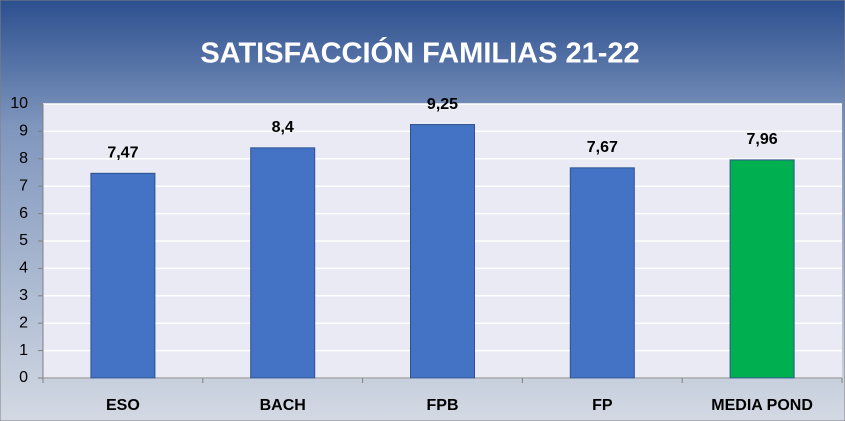  Describe the element at coordinates (602, 147) in the screenshot. I see `value-label: 7,67` at that location.